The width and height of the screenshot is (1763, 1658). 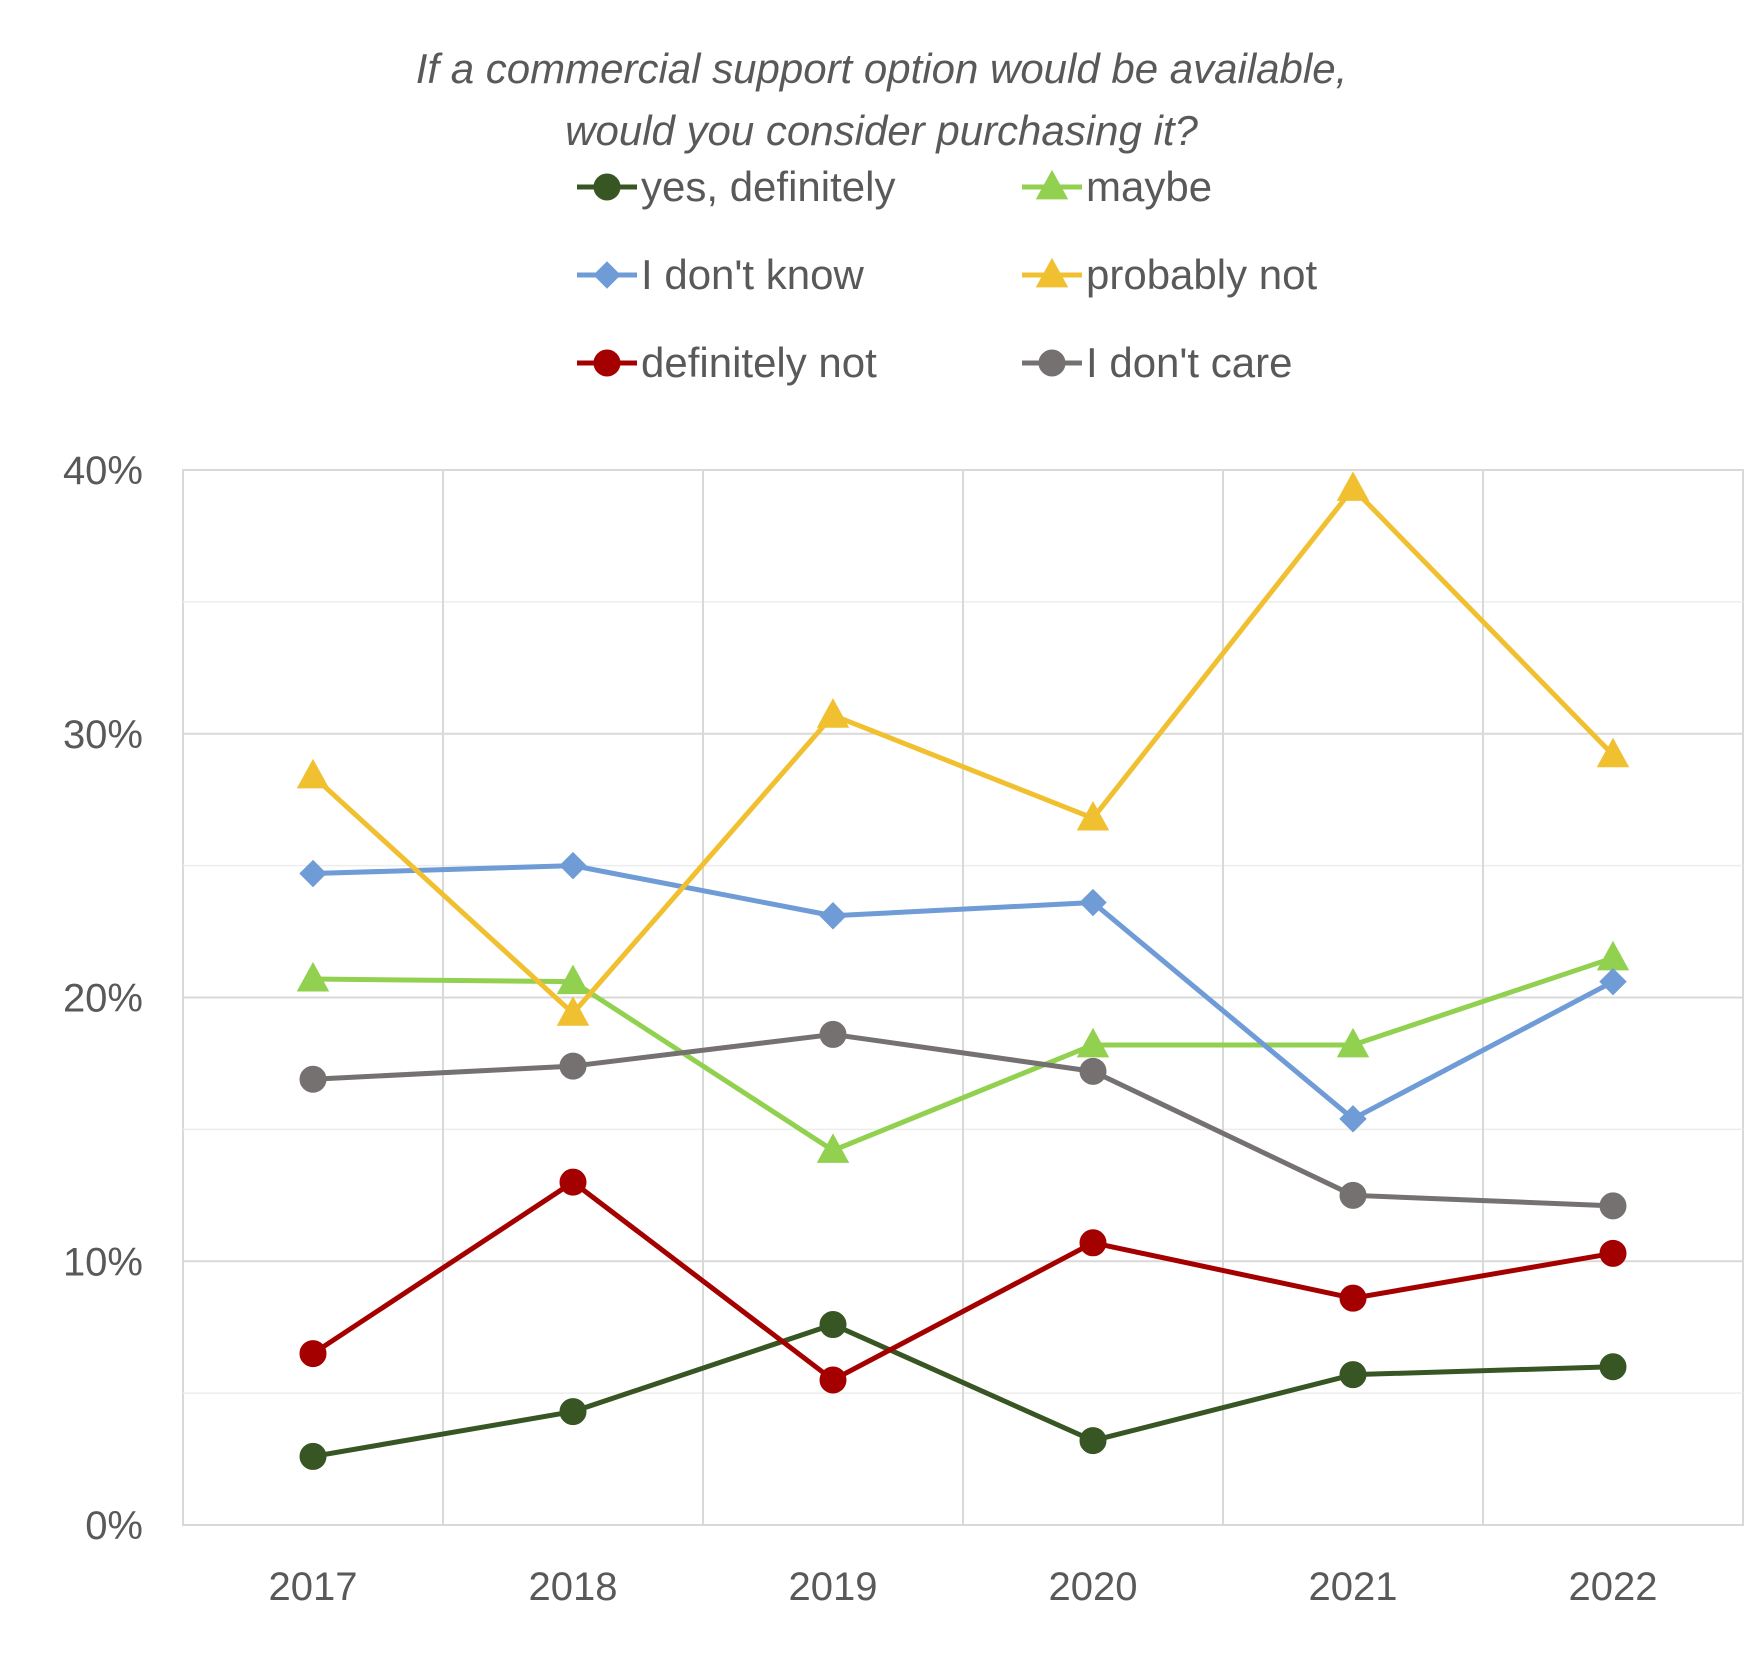 I want to click on legend-label: definitely not, so click(x=759, y=362).